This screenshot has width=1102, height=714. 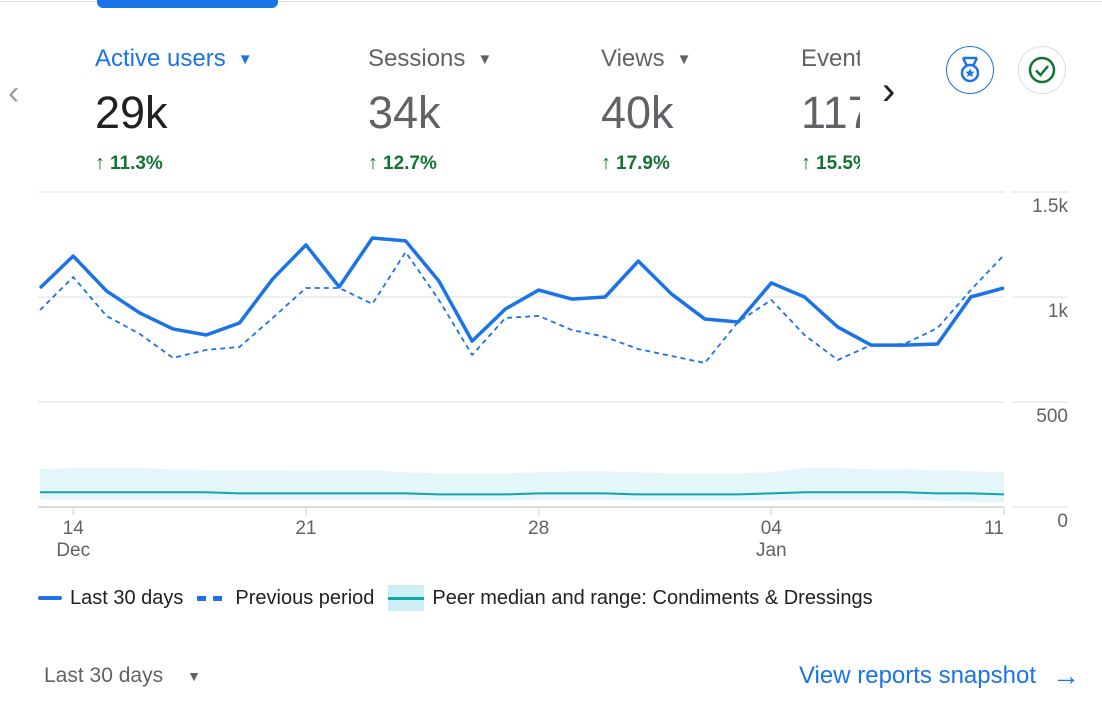 What do you see at coordinates (1058, 311) in the screenshot?
I see `y-tick-label: 1k` at bounding box center [1058, 311].